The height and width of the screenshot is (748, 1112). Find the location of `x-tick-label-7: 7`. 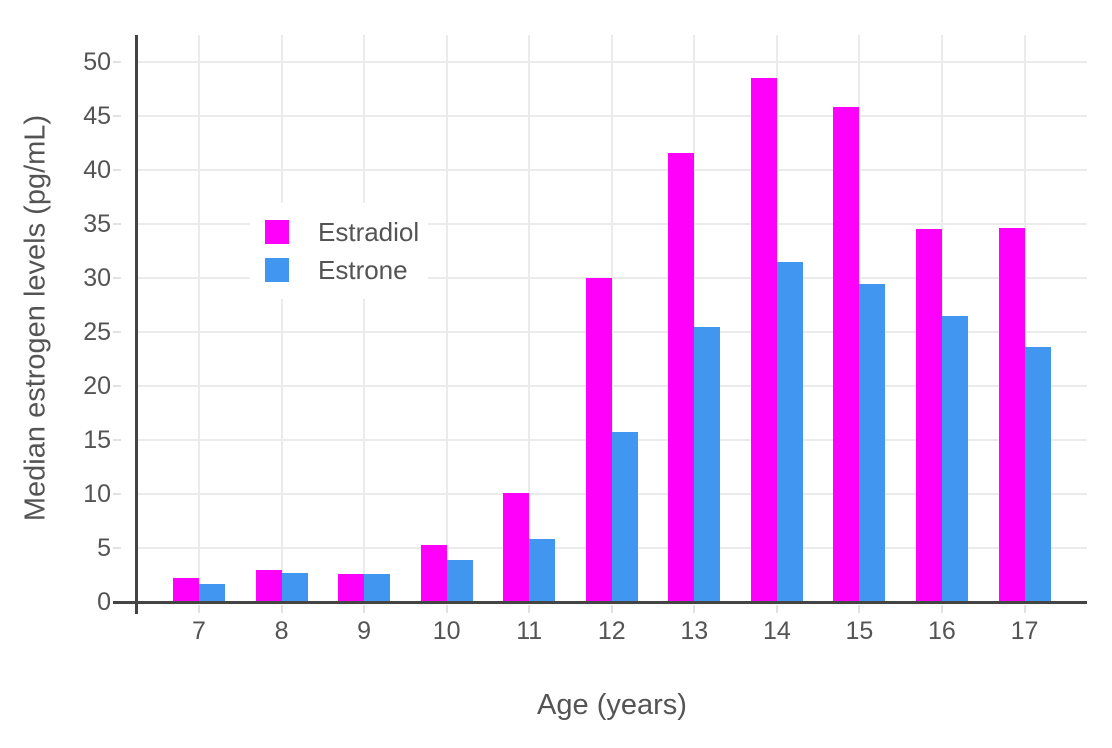

x-tick-label-7: 7 is located at coordinates (199, 631).